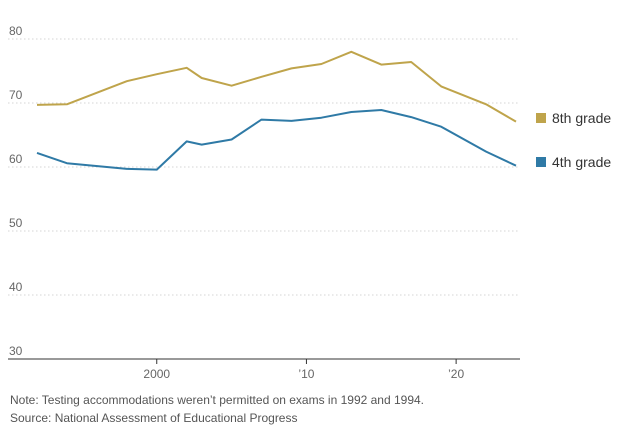  Describe the element at coordinates (16, 287) in the screenshot. I see `y-tick-label-40: 40` at that location.